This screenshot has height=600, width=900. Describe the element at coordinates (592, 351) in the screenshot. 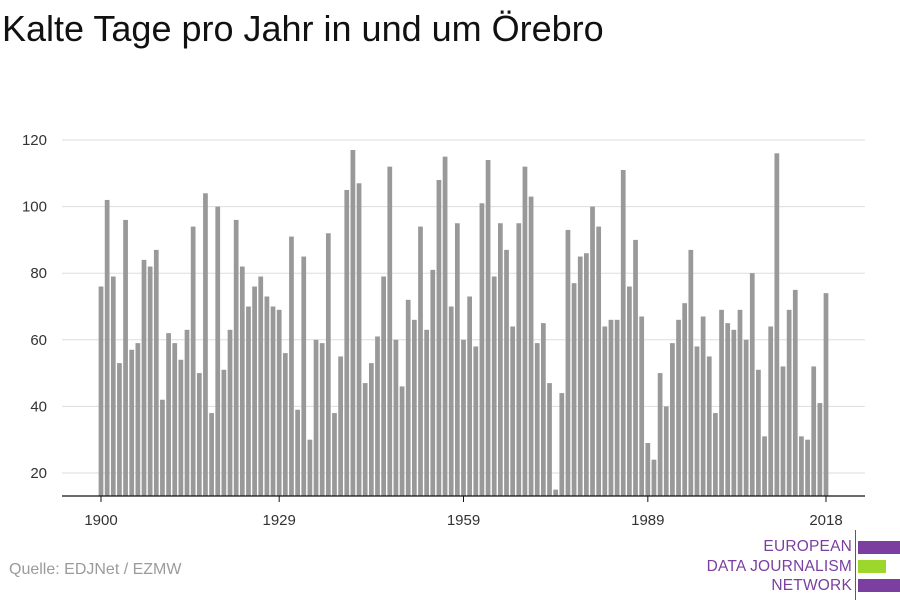

I see `bar-1980` at that location.